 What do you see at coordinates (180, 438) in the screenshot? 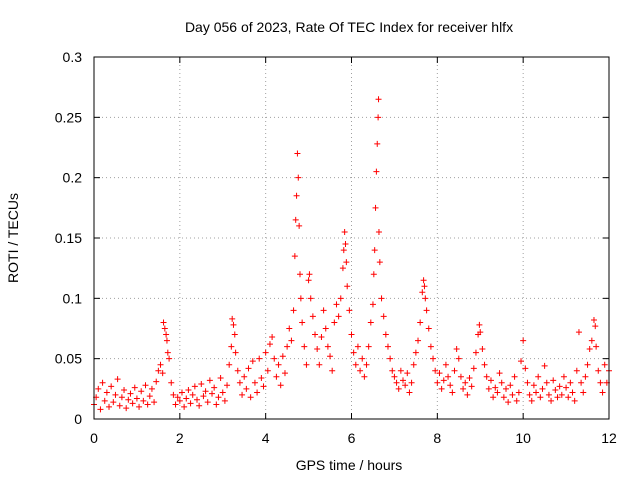
I see `x-tick-label: 2` at bounding box center [180, 438].